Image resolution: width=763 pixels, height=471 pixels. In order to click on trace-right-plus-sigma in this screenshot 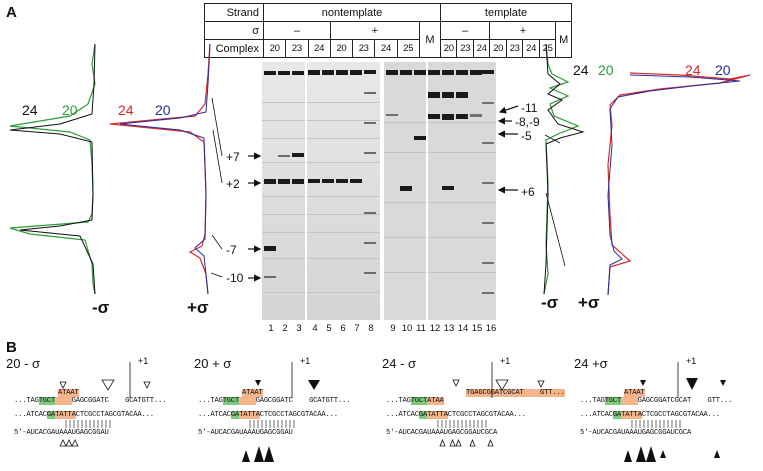, I will do `click(679, 183)`.